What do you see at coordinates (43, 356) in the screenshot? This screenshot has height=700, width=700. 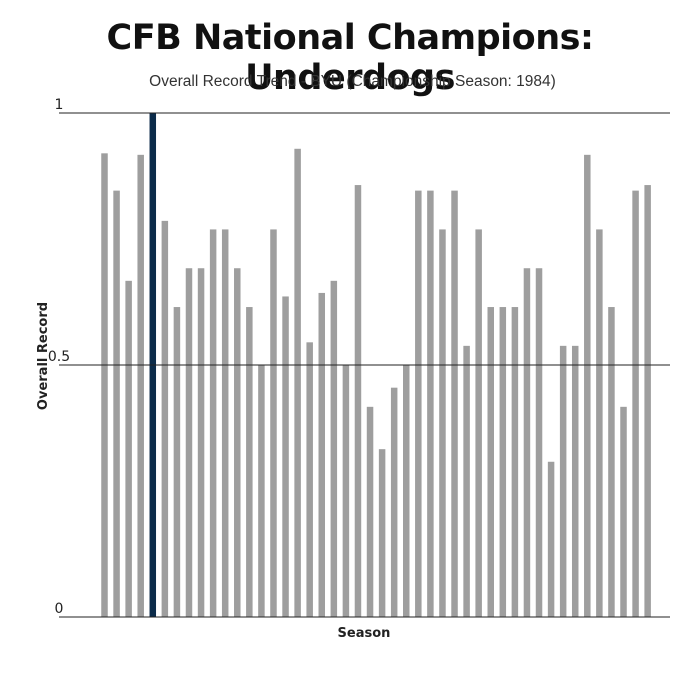 I see `y-axis-label: Overall Record` at bounding box center [43, 356].